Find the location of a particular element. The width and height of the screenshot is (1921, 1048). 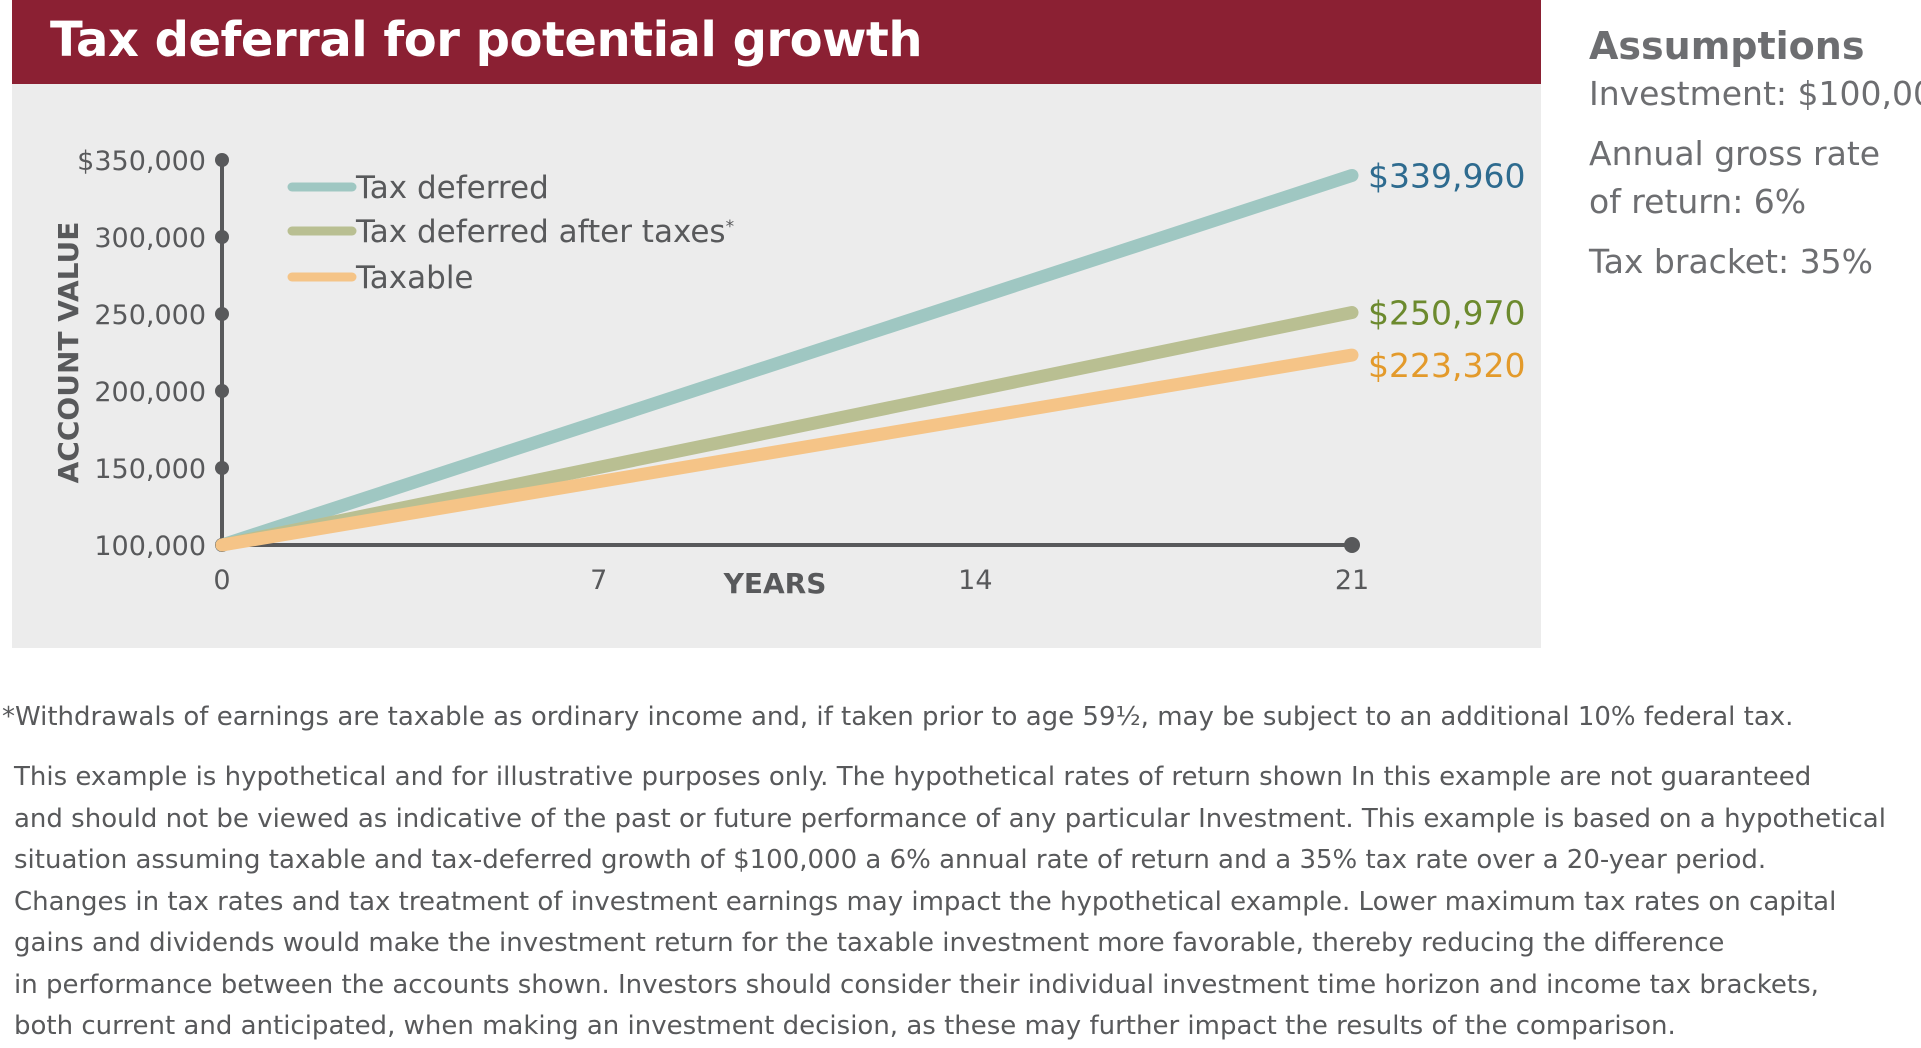

y-tick-label: 250,000 is located at coordinates (150, 315).